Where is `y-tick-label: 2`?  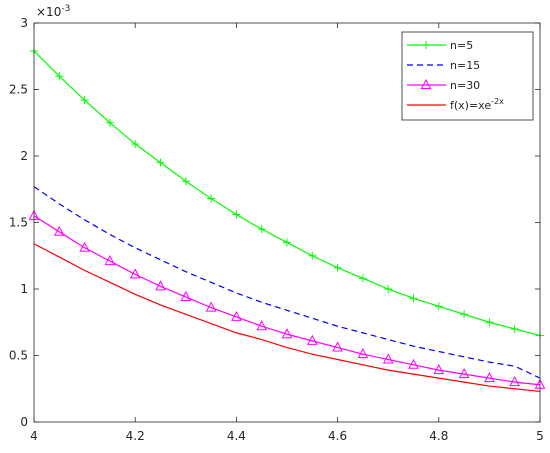 y-tick-label: 2 is located at coordinates (24, 156).